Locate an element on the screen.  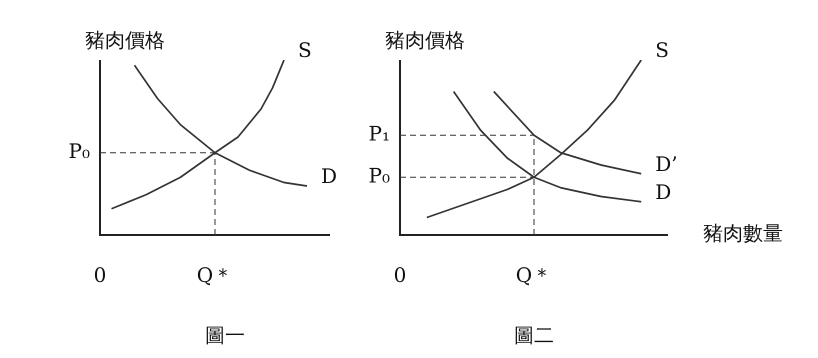
x-axis-title: 豬肉數量 is located at coordinates (743, 233).